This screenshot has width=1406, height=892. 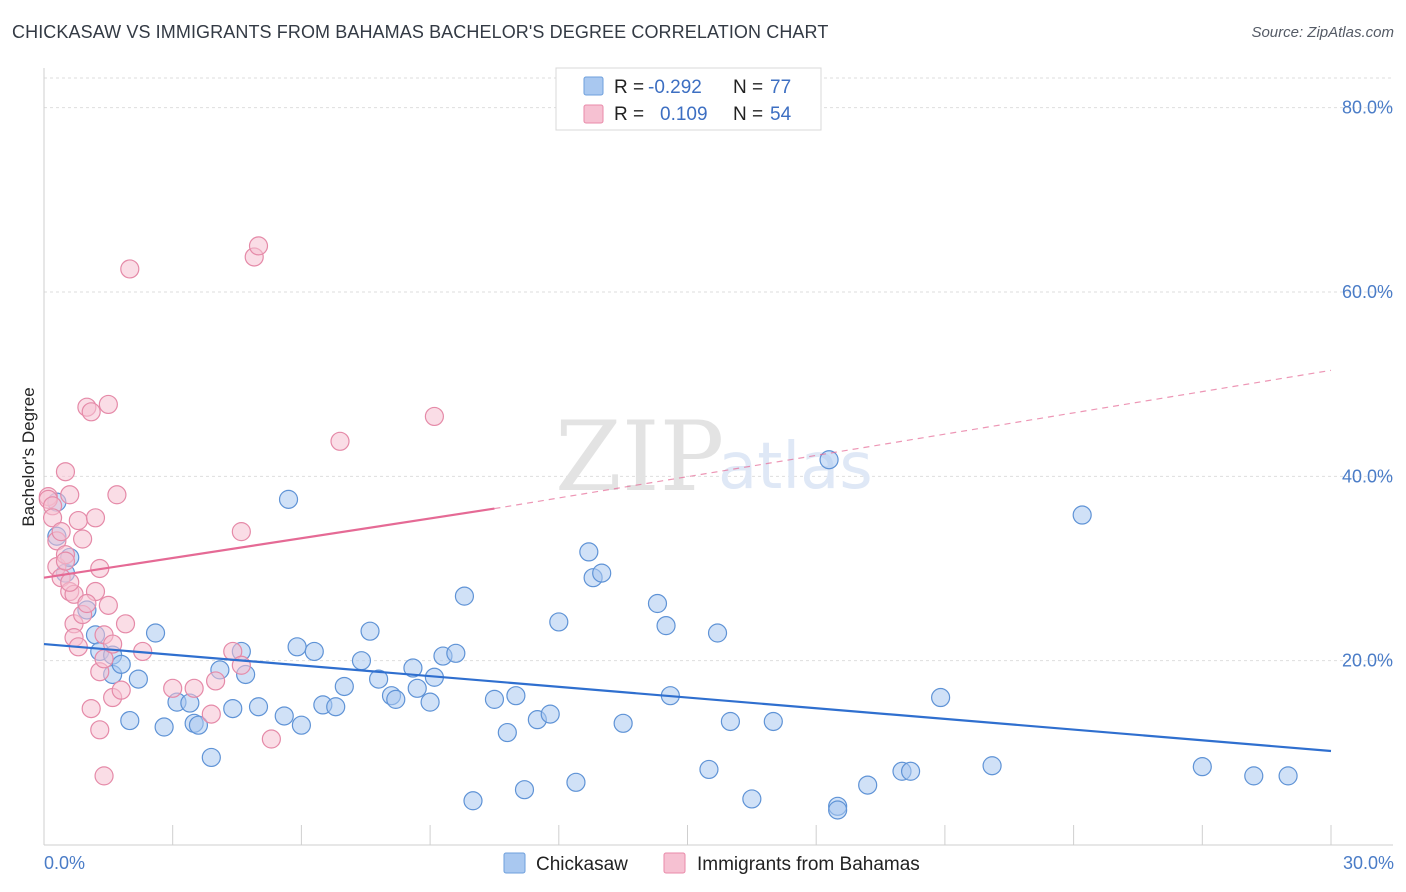 What do you see at coordinates (1367, 108) in the screenshot?
I see `y-tick-label: 80.0%` at bounding box center [1367, 108].